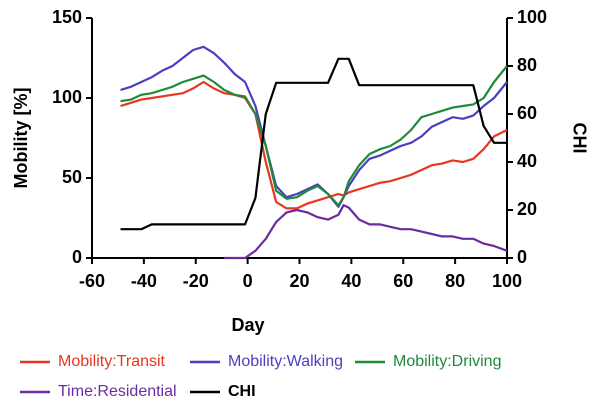 The width and height of the screenshot is (595, 412). Describe the element at coordinates (507, 281) in the screenshot. I see `x-tick-label: 100` at that location.